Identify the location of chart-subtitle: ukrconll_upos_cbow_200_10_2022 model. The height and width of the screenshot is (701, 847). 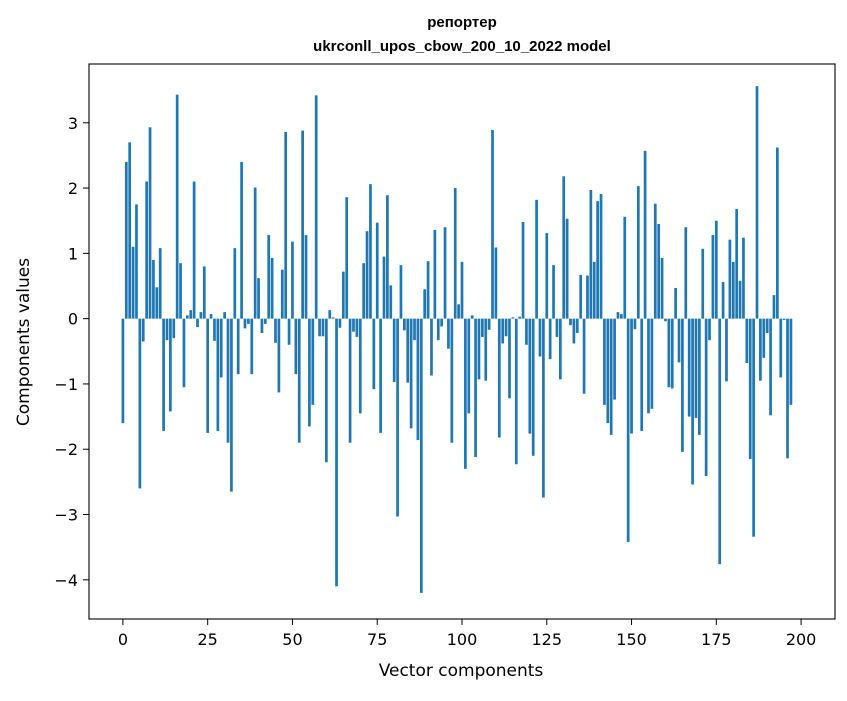
(462, 46).